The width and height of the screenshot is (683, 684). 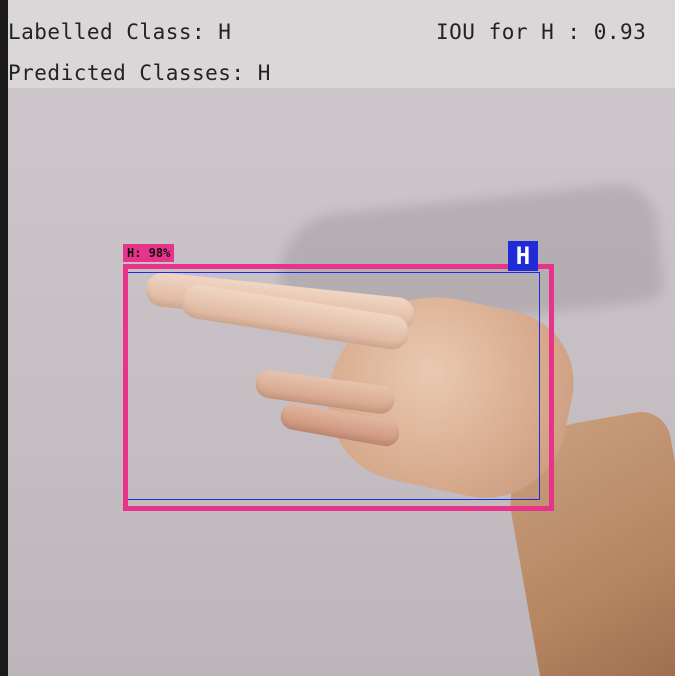 I want to click on iou-text: IOU for H : 0.93, so click(x=541, y=32).